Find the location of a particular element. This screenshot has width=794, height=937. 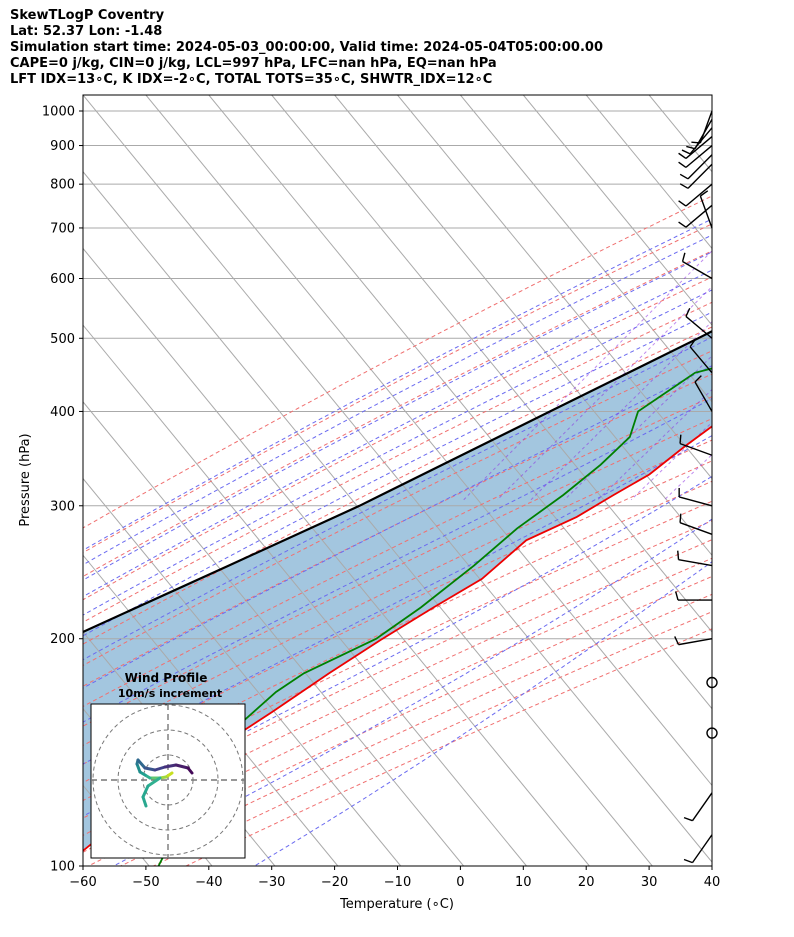

x-tick-label: −10 is located at coordinates (397, 882).